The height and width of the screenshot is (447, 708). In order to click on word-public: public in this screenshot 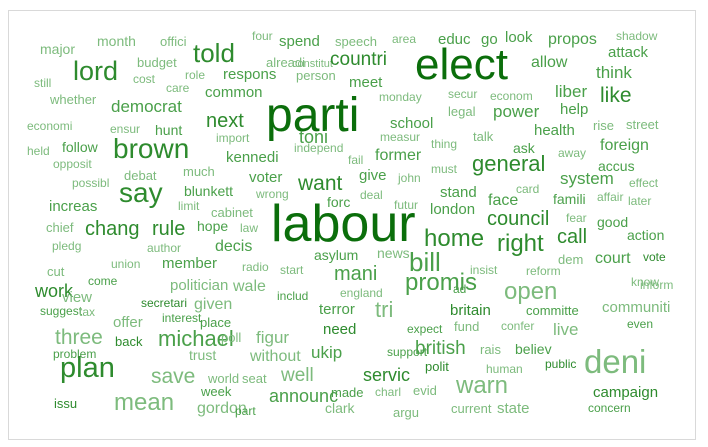, I will do `click(561, 364)`.